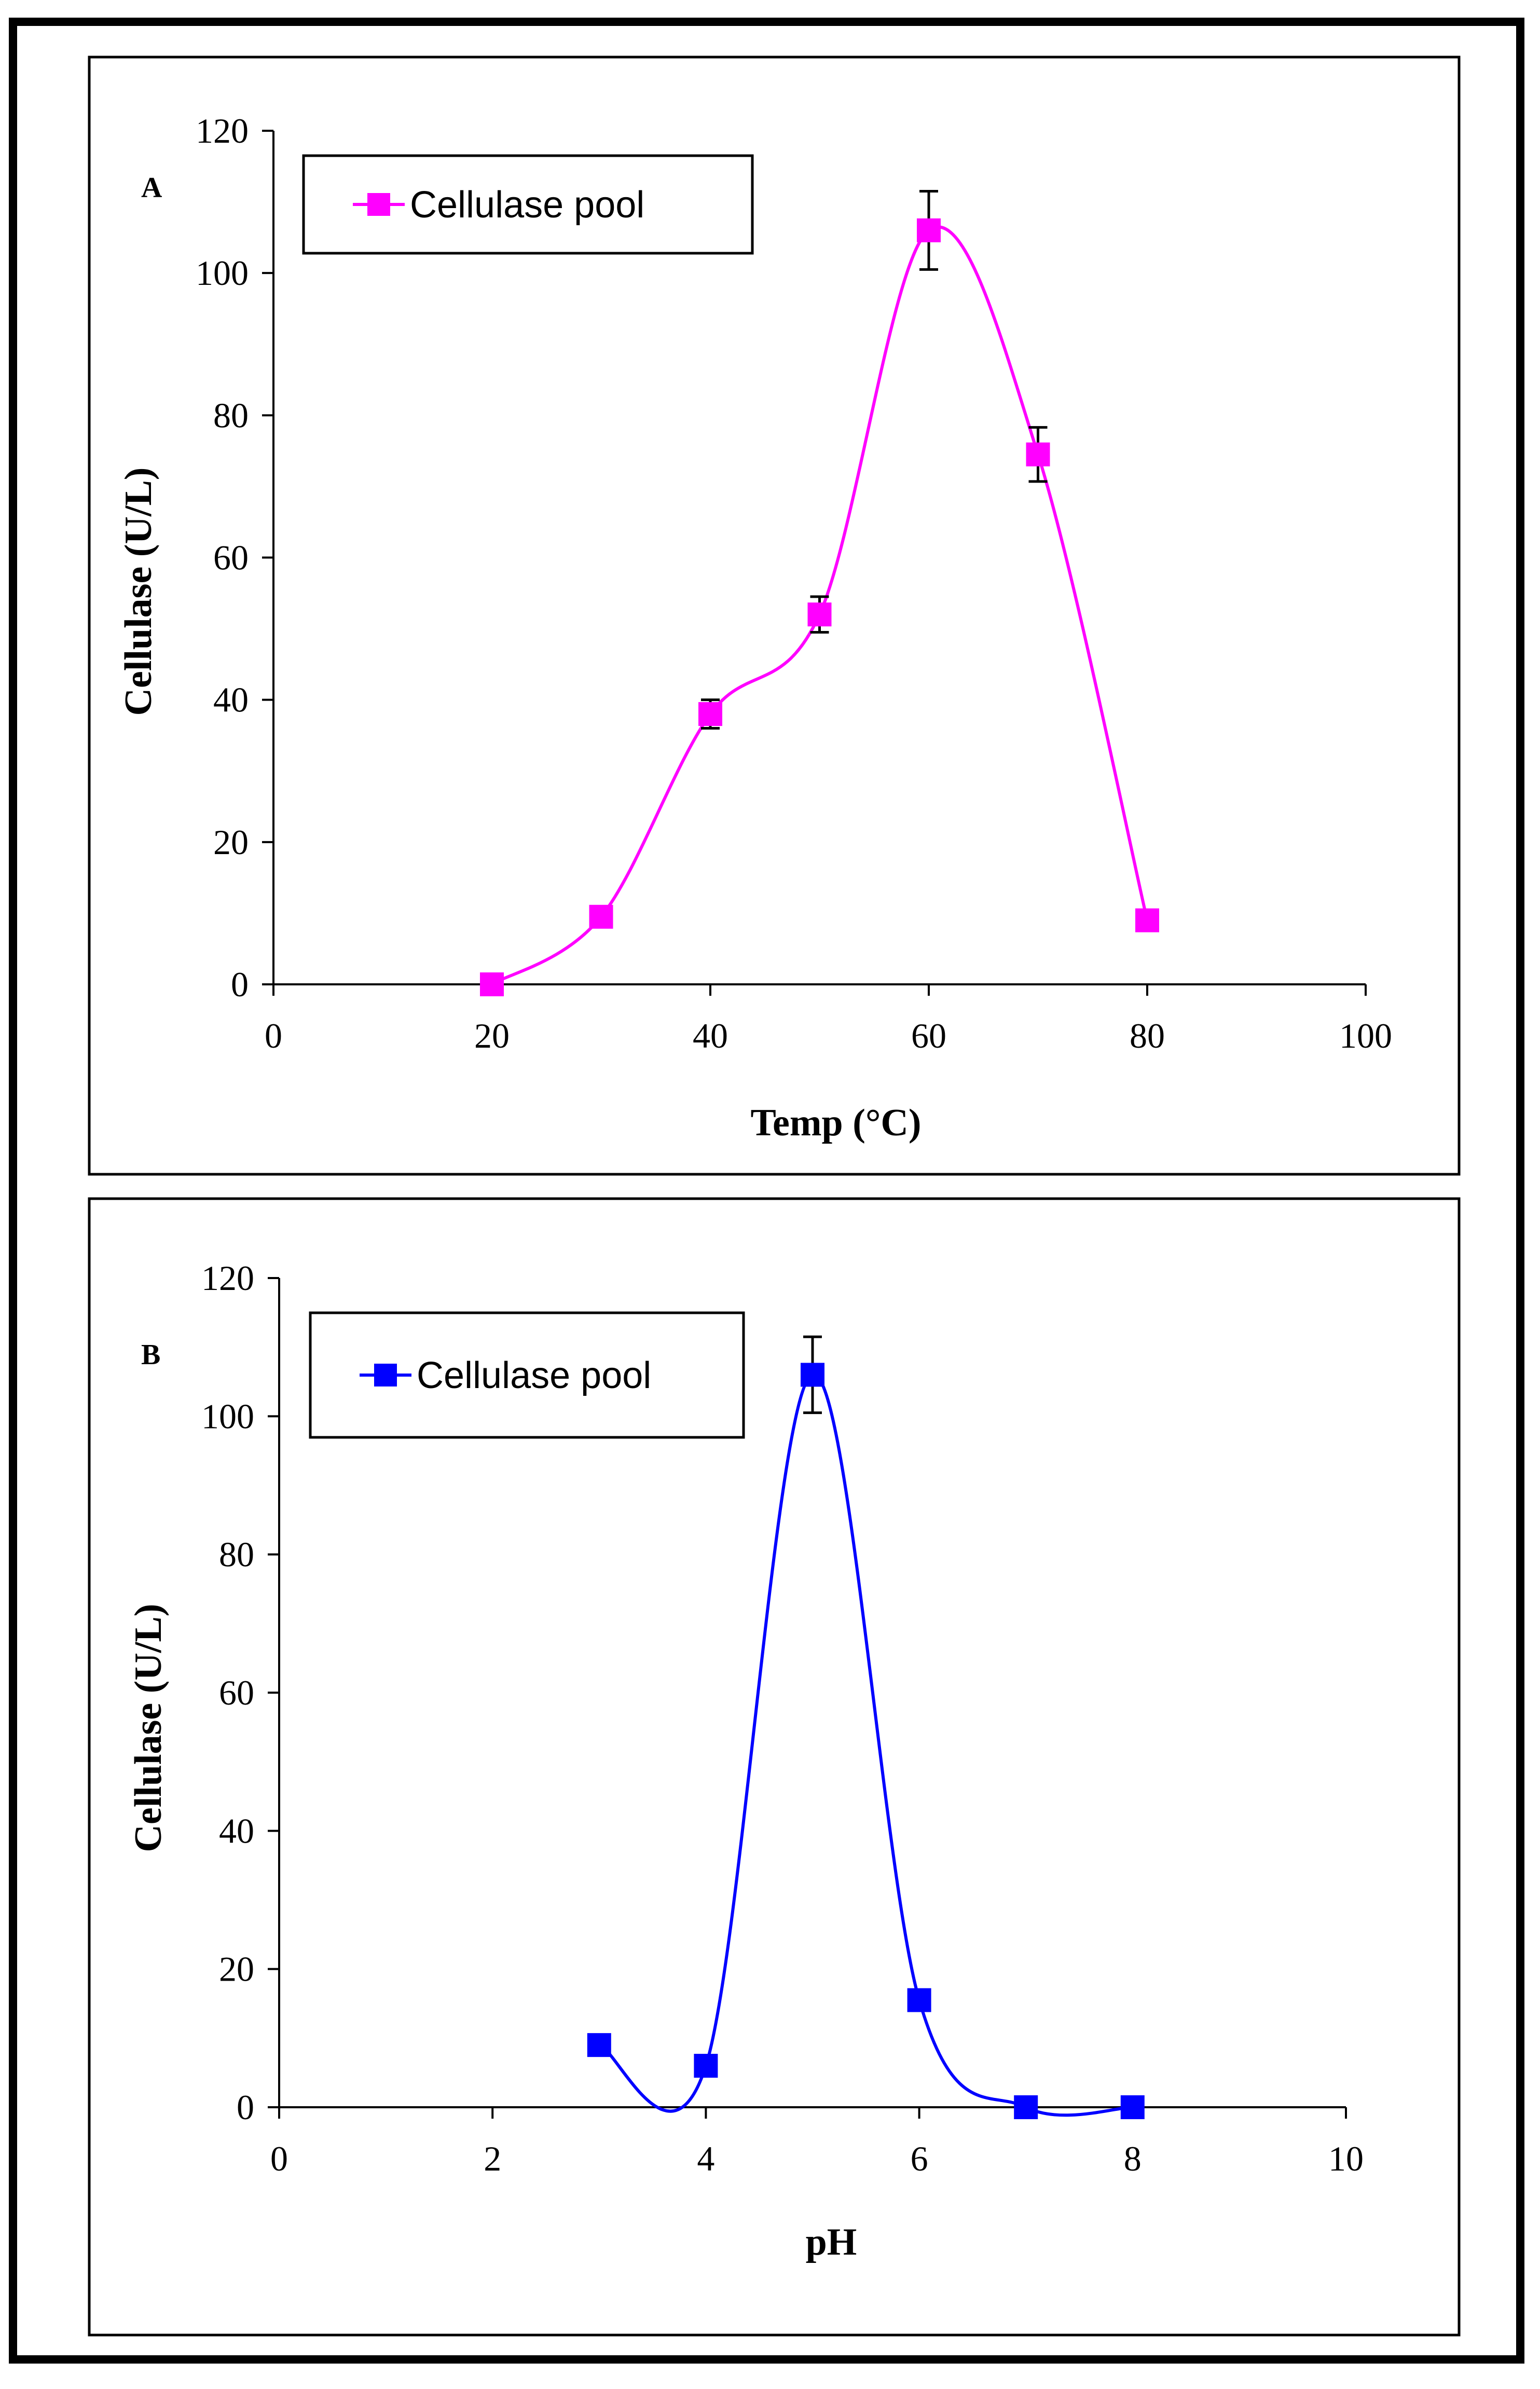 This screenshot has height=2389, width=1540. Describe the element at coordinates (245, 2107) in the screenshot. I see `panel-b-y-tick-label: 0` at that location.